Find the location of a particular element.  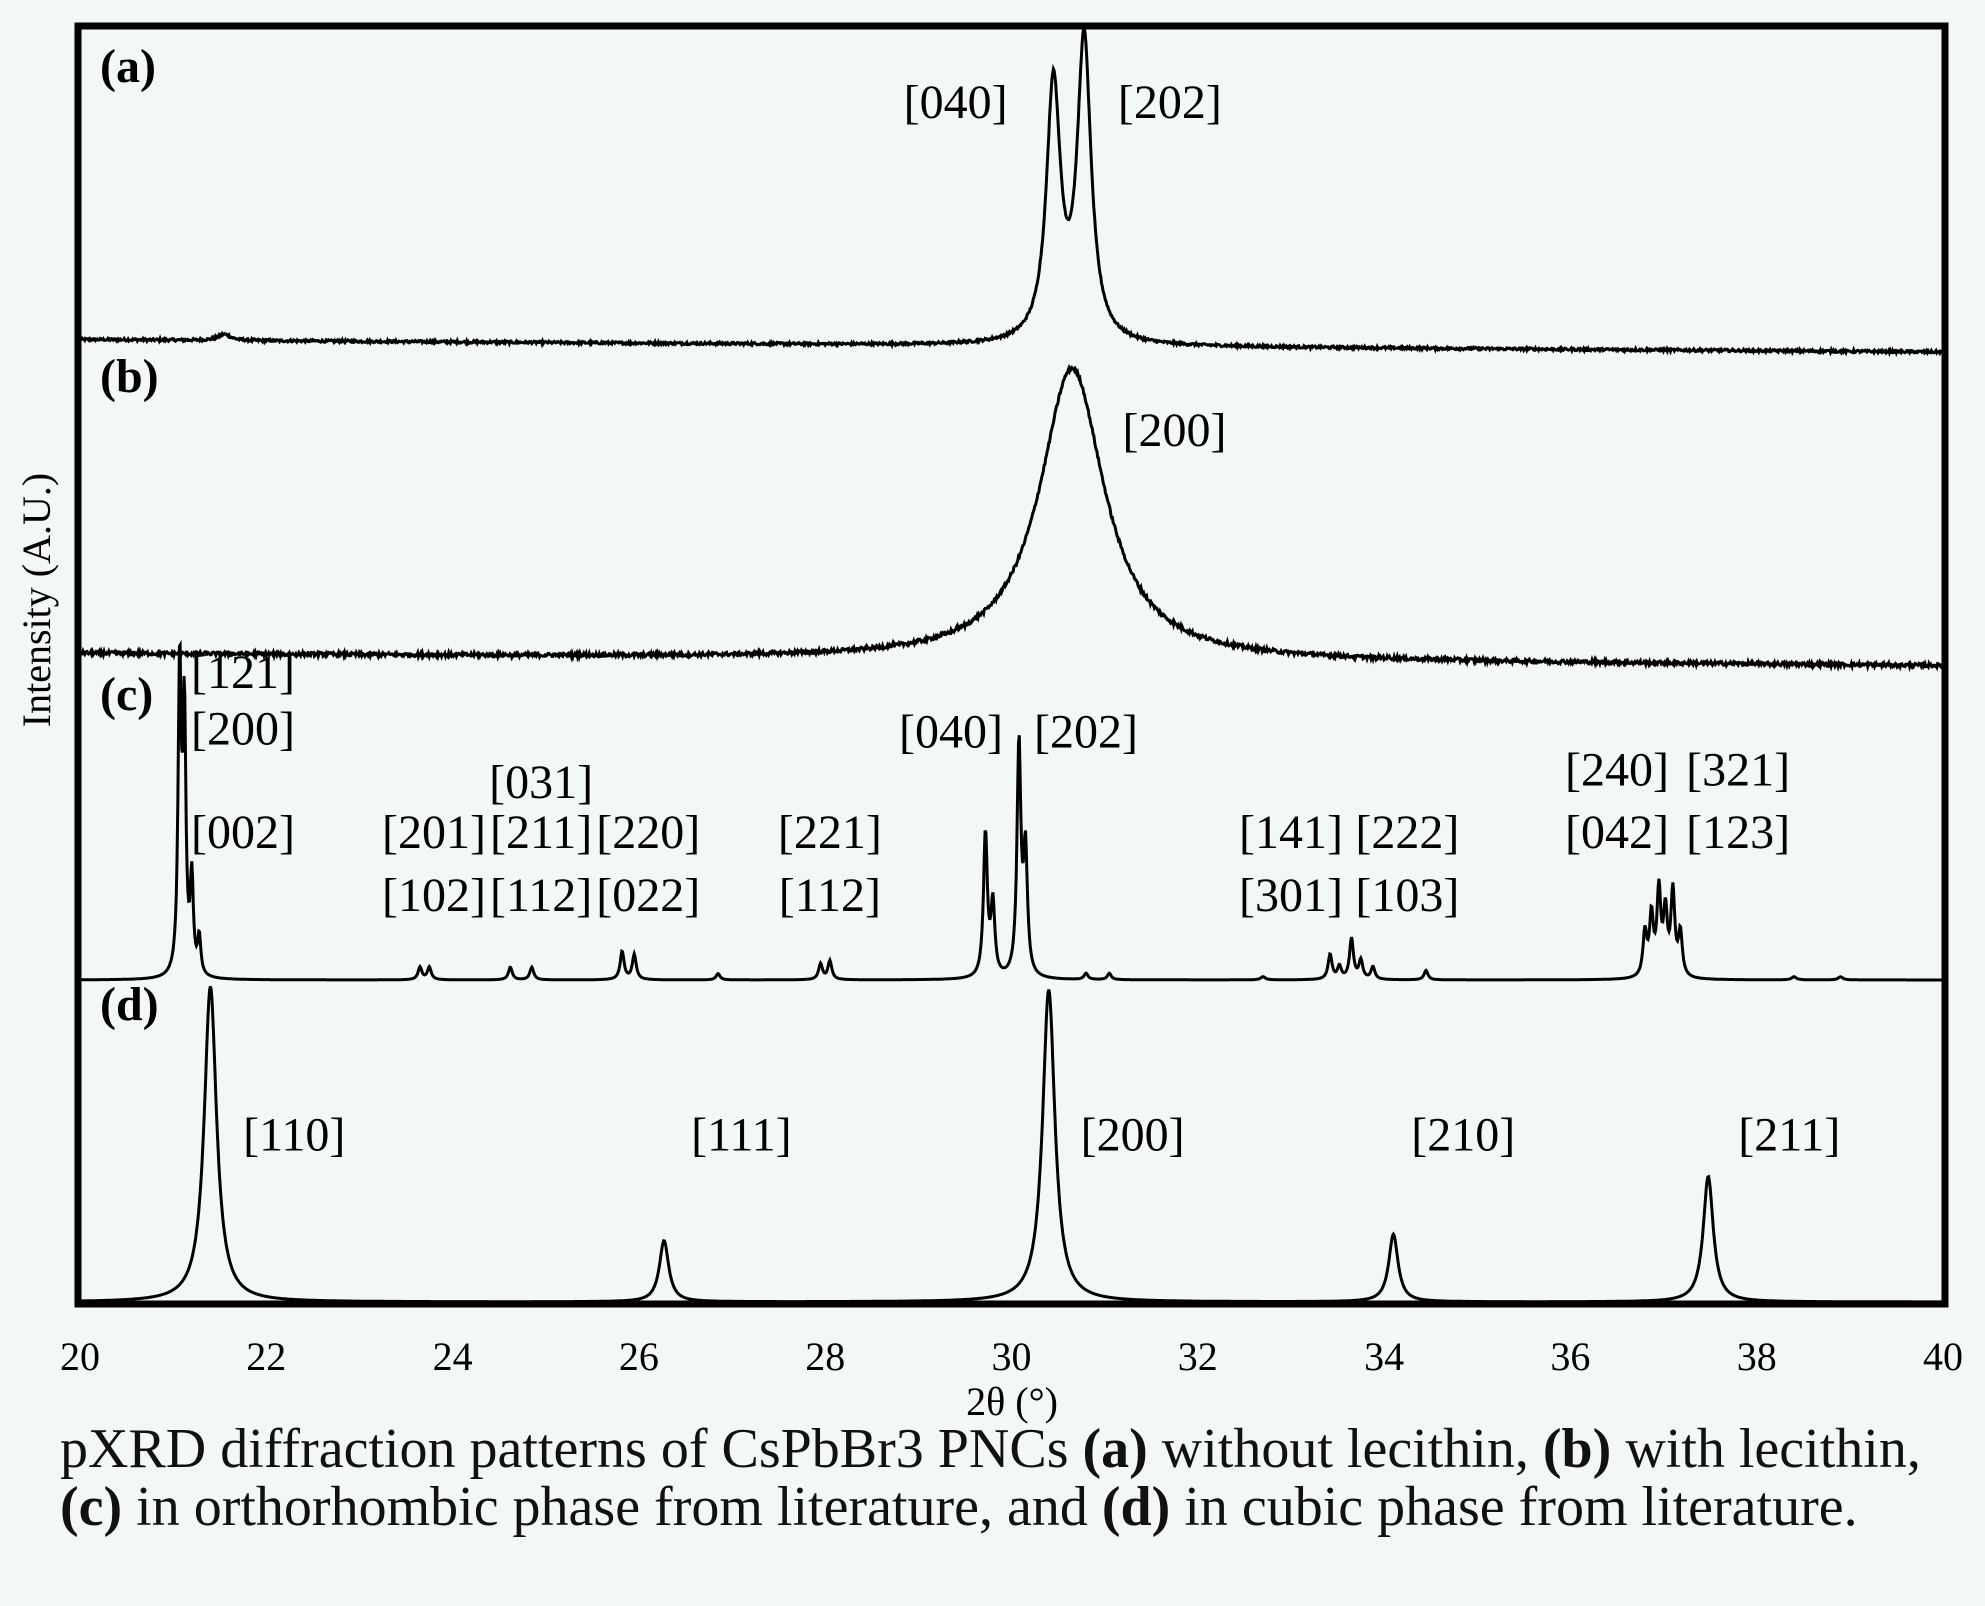

peak-label: [103] is located at coordinates (1407, 895).